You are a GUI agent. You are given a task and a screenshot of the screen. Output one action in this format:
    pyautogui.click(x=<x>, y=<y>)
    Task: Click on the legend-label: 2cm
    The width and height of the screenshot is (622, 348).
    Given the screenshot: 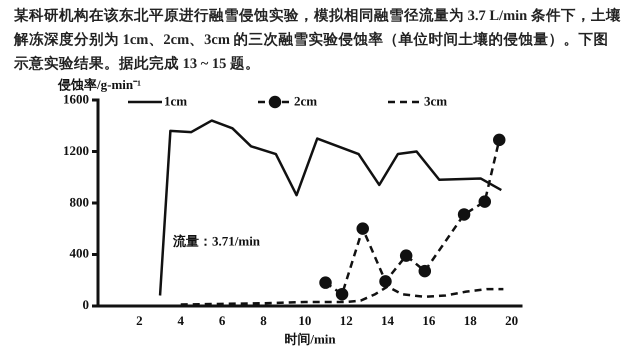 What is the action you would take?
    pyautogui.click(x=306, y=100)
    